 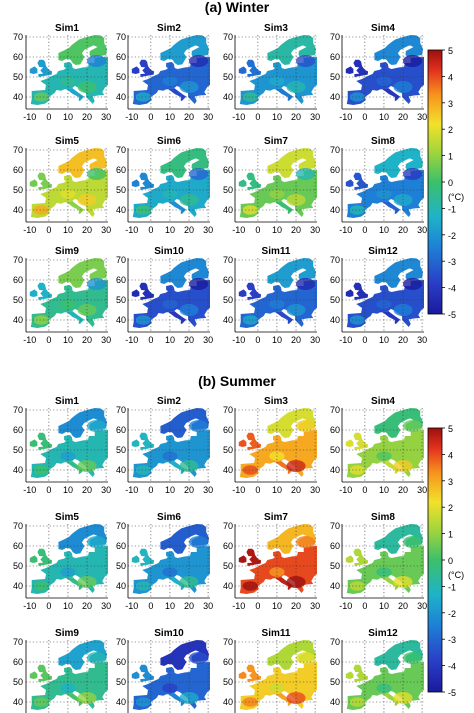 I want to click on panel-title: Sim1, so click(x=67, y=401).